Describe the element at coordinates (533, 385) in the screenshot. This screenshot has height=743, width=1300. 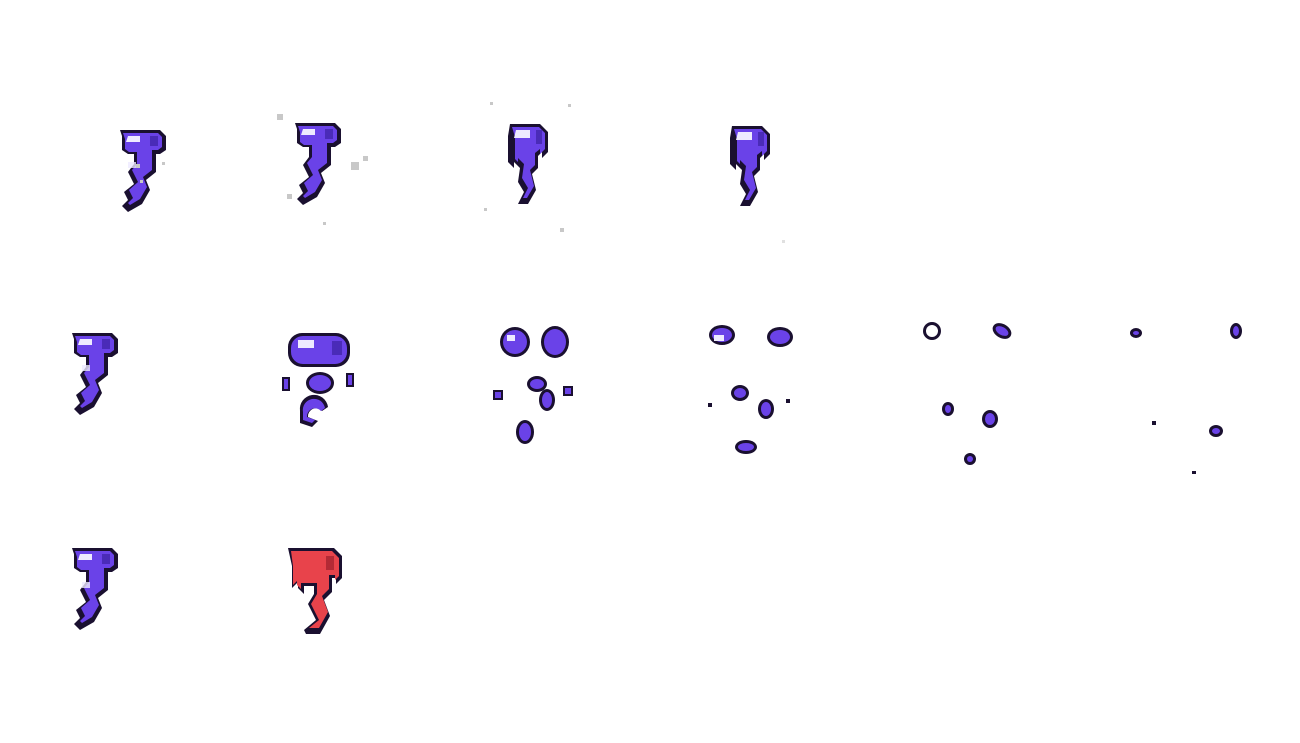
I see `ghost-blobs-icon` at that location.